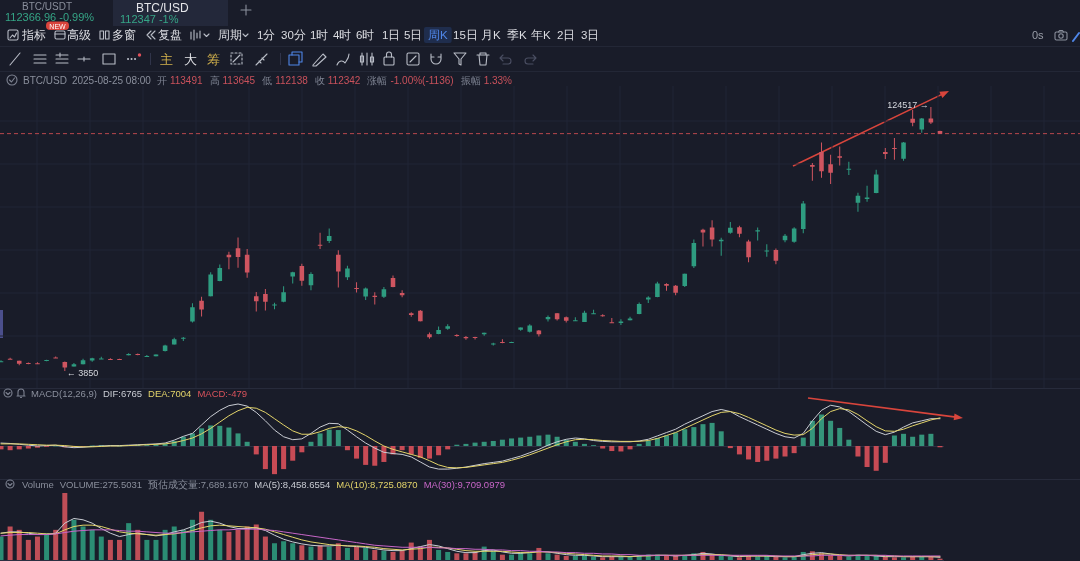  I want to click on text: 1分, so click(266, 35).